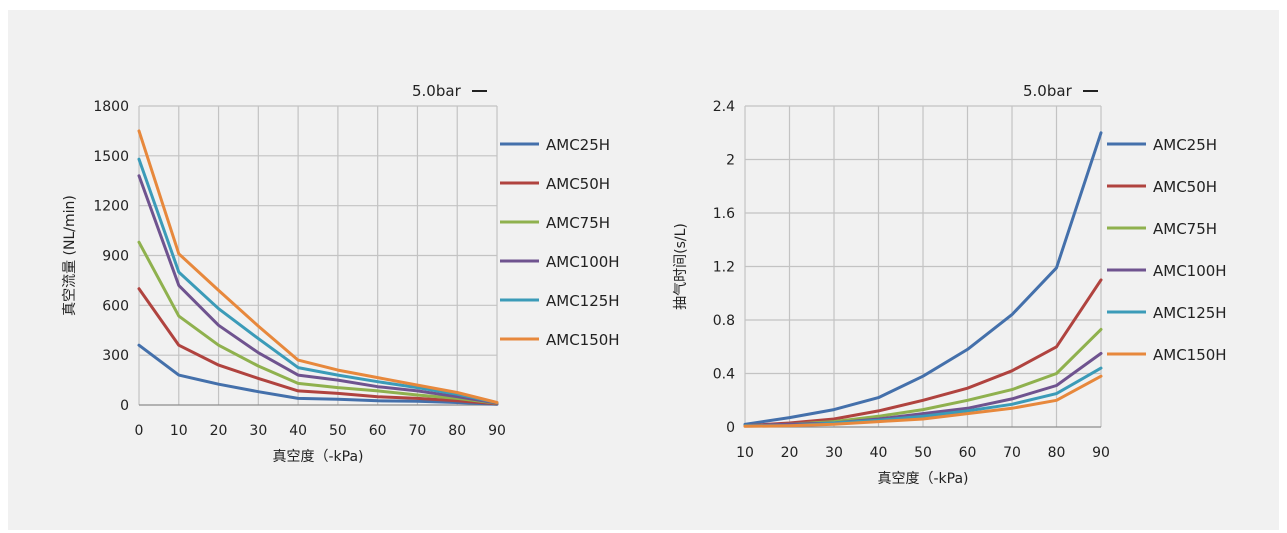 The image size is (1287, 533). I want to click on right-x-tick-label: 50, so click(923, 453).